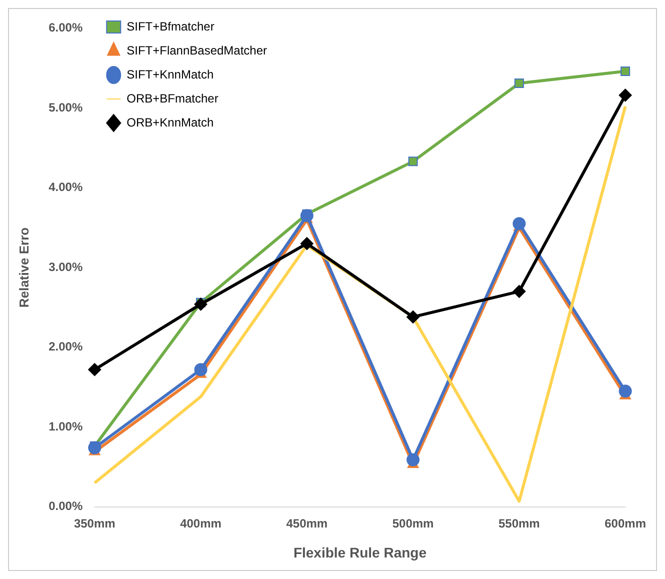 This screenshot has width=665, height=579. What do you see at coordinates (201, 523) in the screenshot?
I see `x-tick-label: 400mm` at bounding box center [201, 523].